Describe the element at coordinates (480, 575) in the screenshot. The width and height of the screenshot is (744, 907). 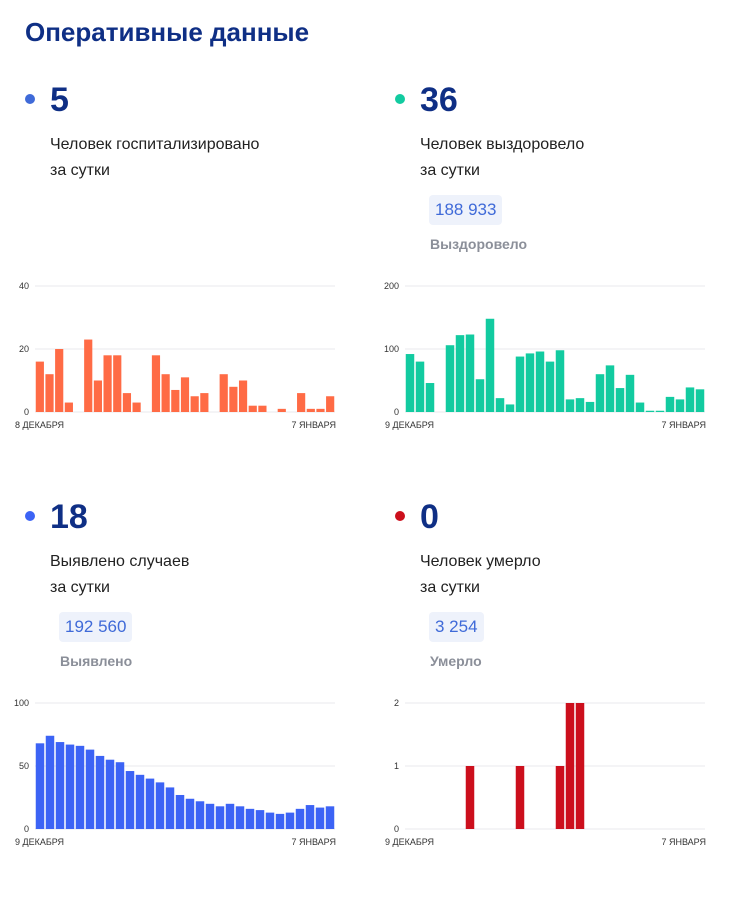
I see `description: Человек умерло за сутки` at that location.